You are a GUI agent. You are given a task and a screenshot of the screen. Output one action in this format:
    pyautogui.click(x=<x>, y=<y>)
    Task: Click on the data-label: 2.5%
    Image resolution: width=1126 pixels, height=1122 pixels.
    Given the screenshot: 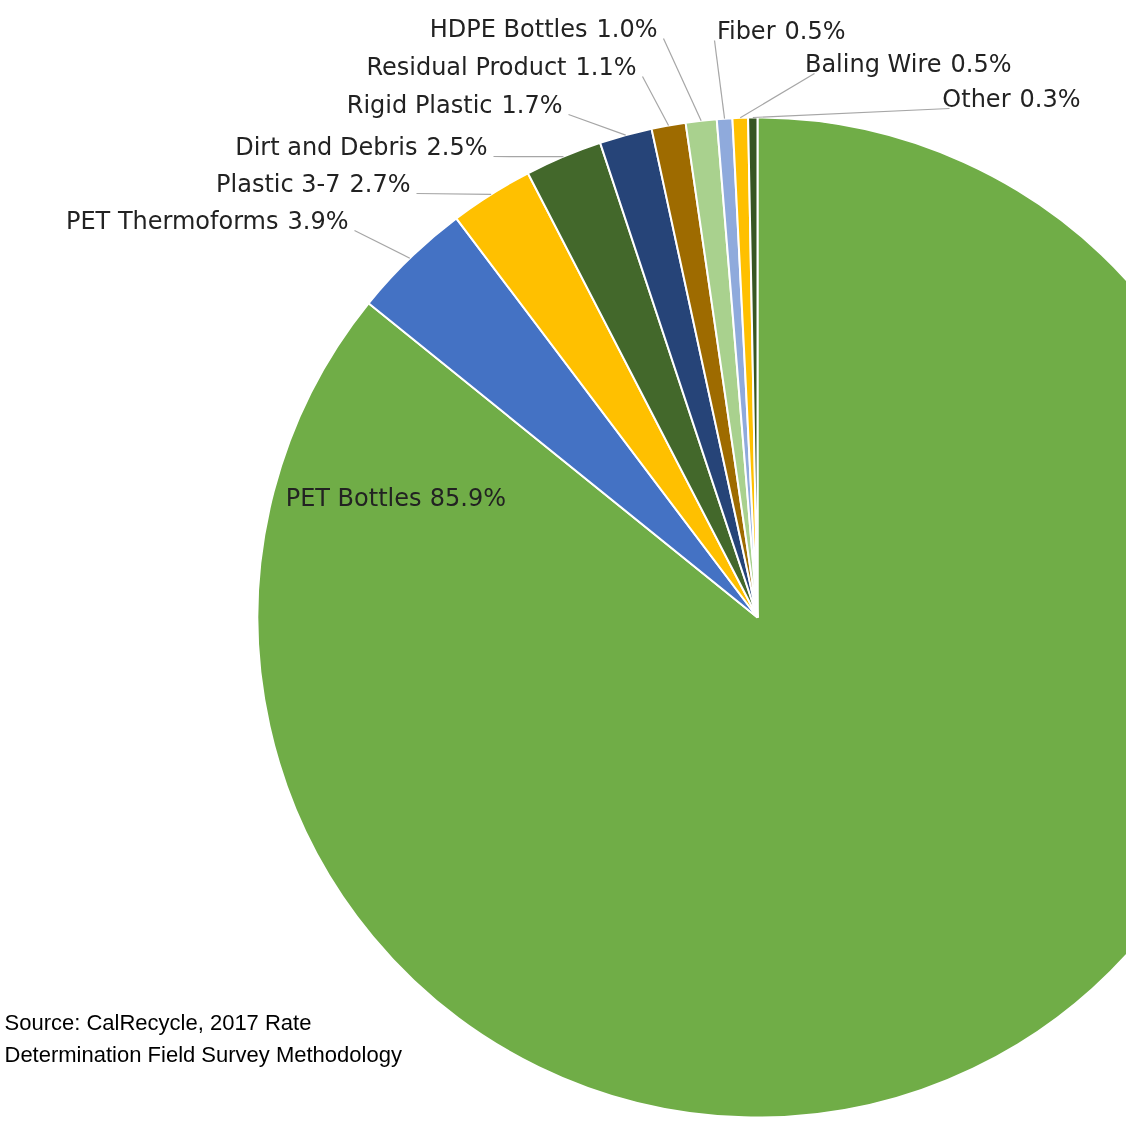 What is the action you would take?
    pyautogui.click(x=457, y=146)
    